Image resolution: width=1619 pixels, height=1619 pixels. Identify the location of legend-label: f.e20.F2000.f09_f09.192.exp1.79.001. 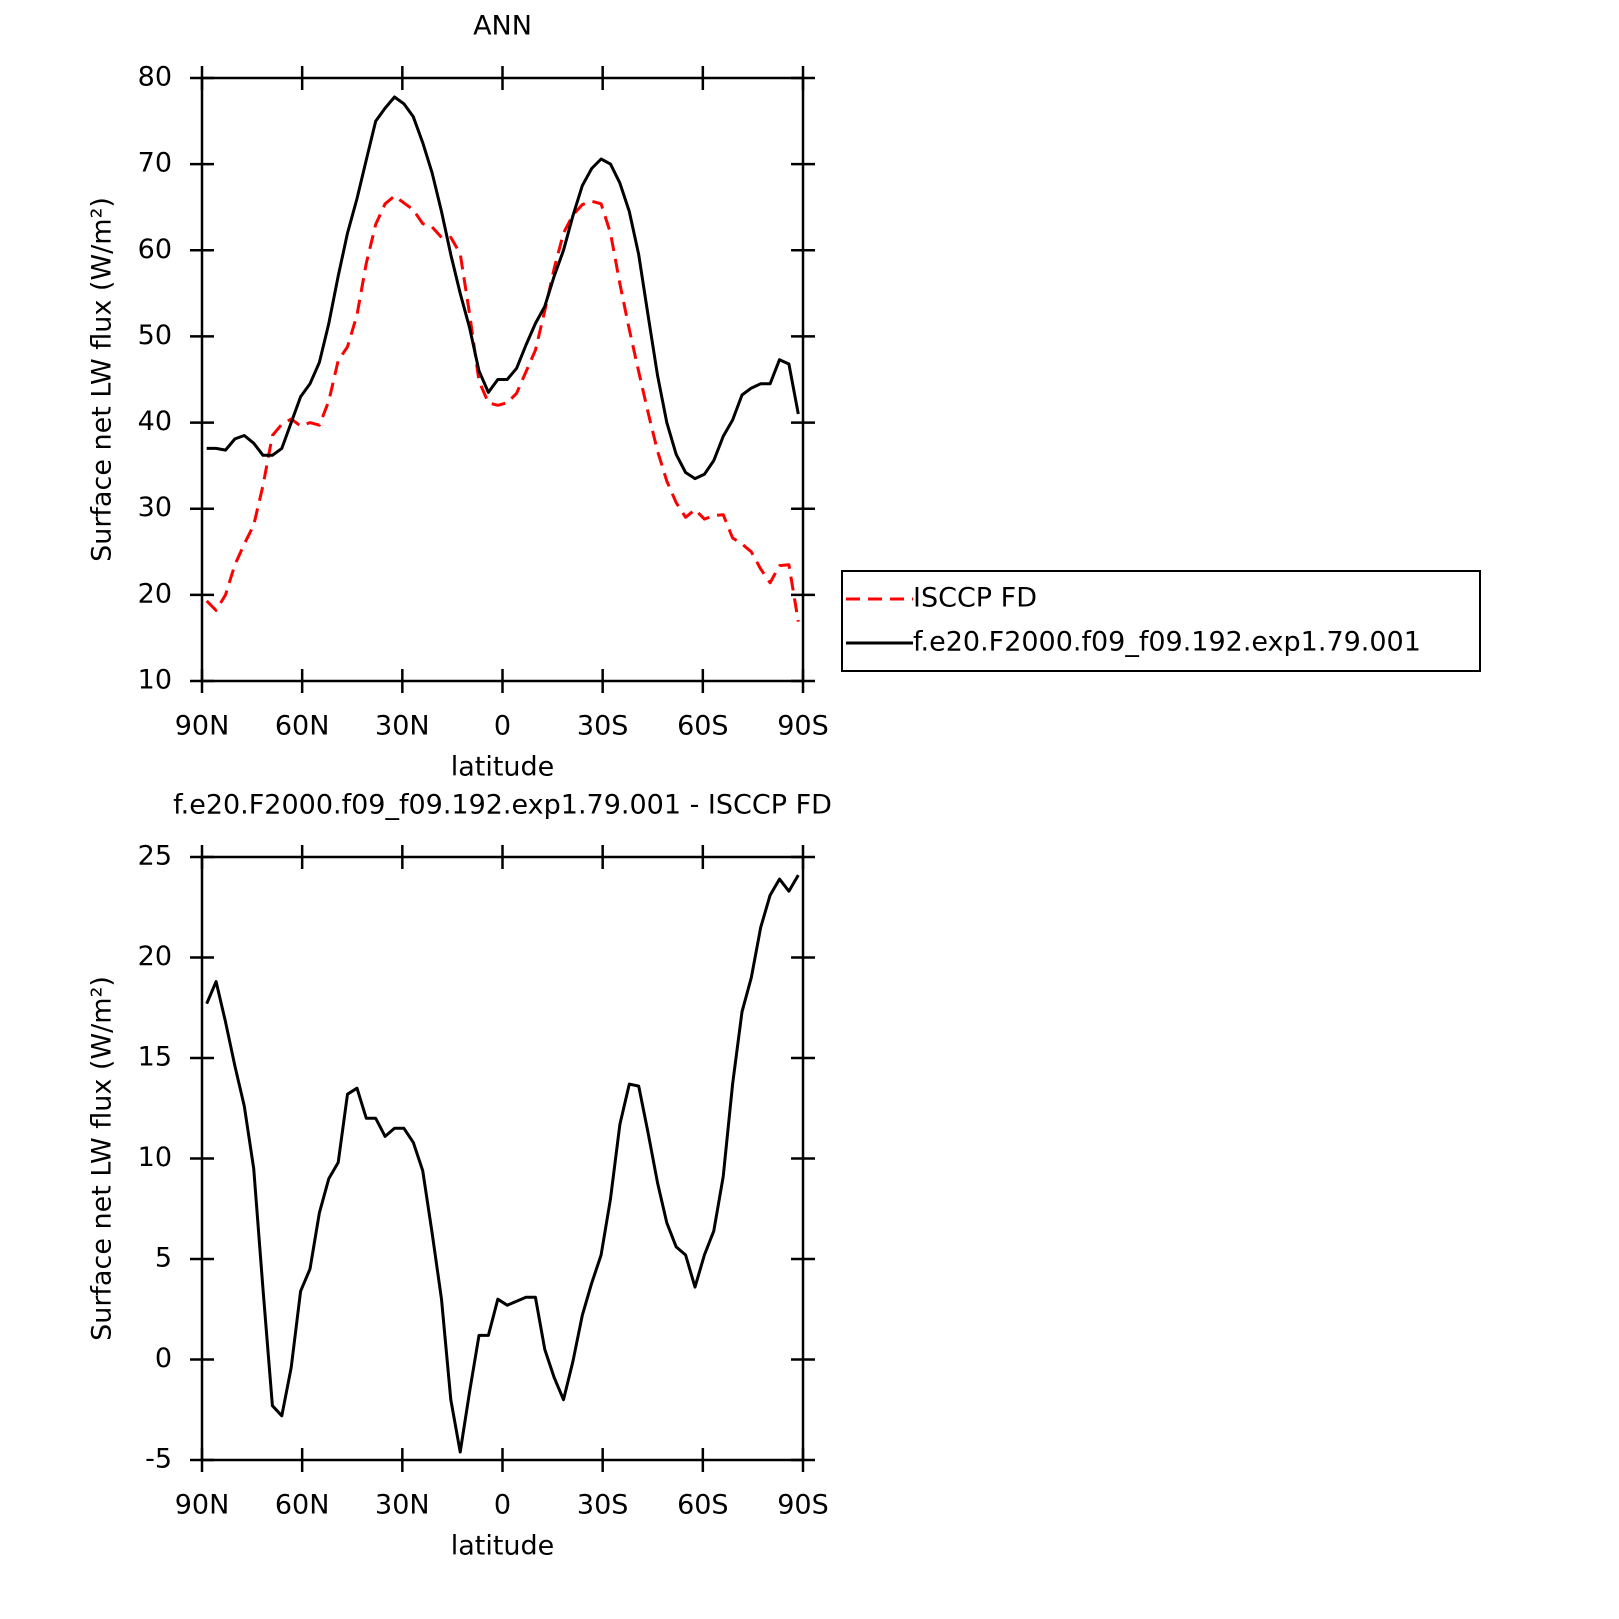
(1167, 642).